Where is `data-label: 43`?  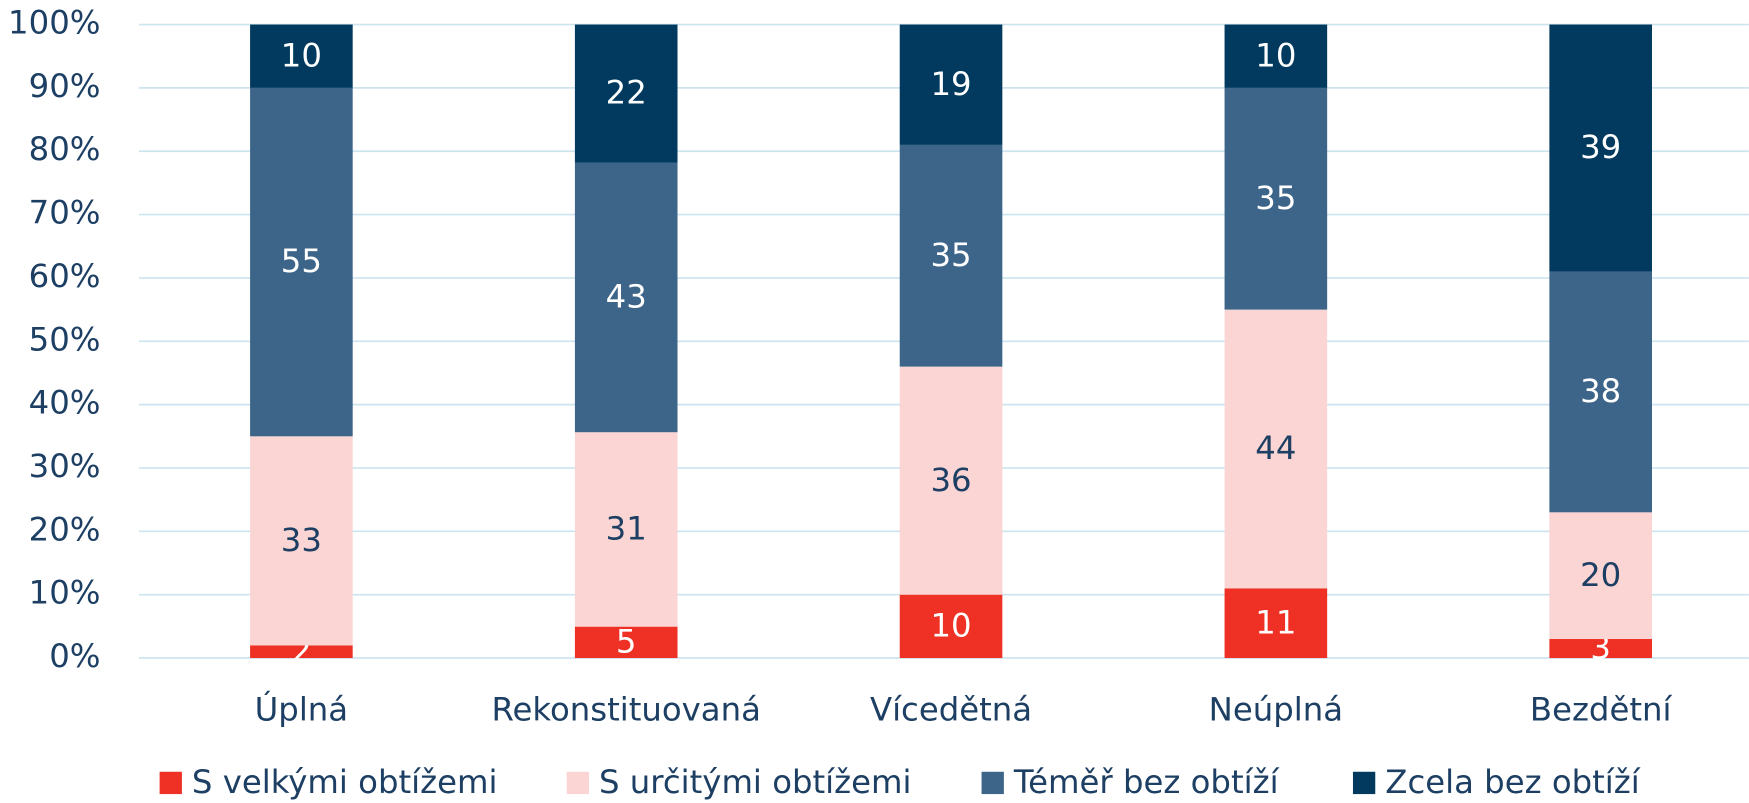 data-label: 43 is located at coordinates (626, 296).